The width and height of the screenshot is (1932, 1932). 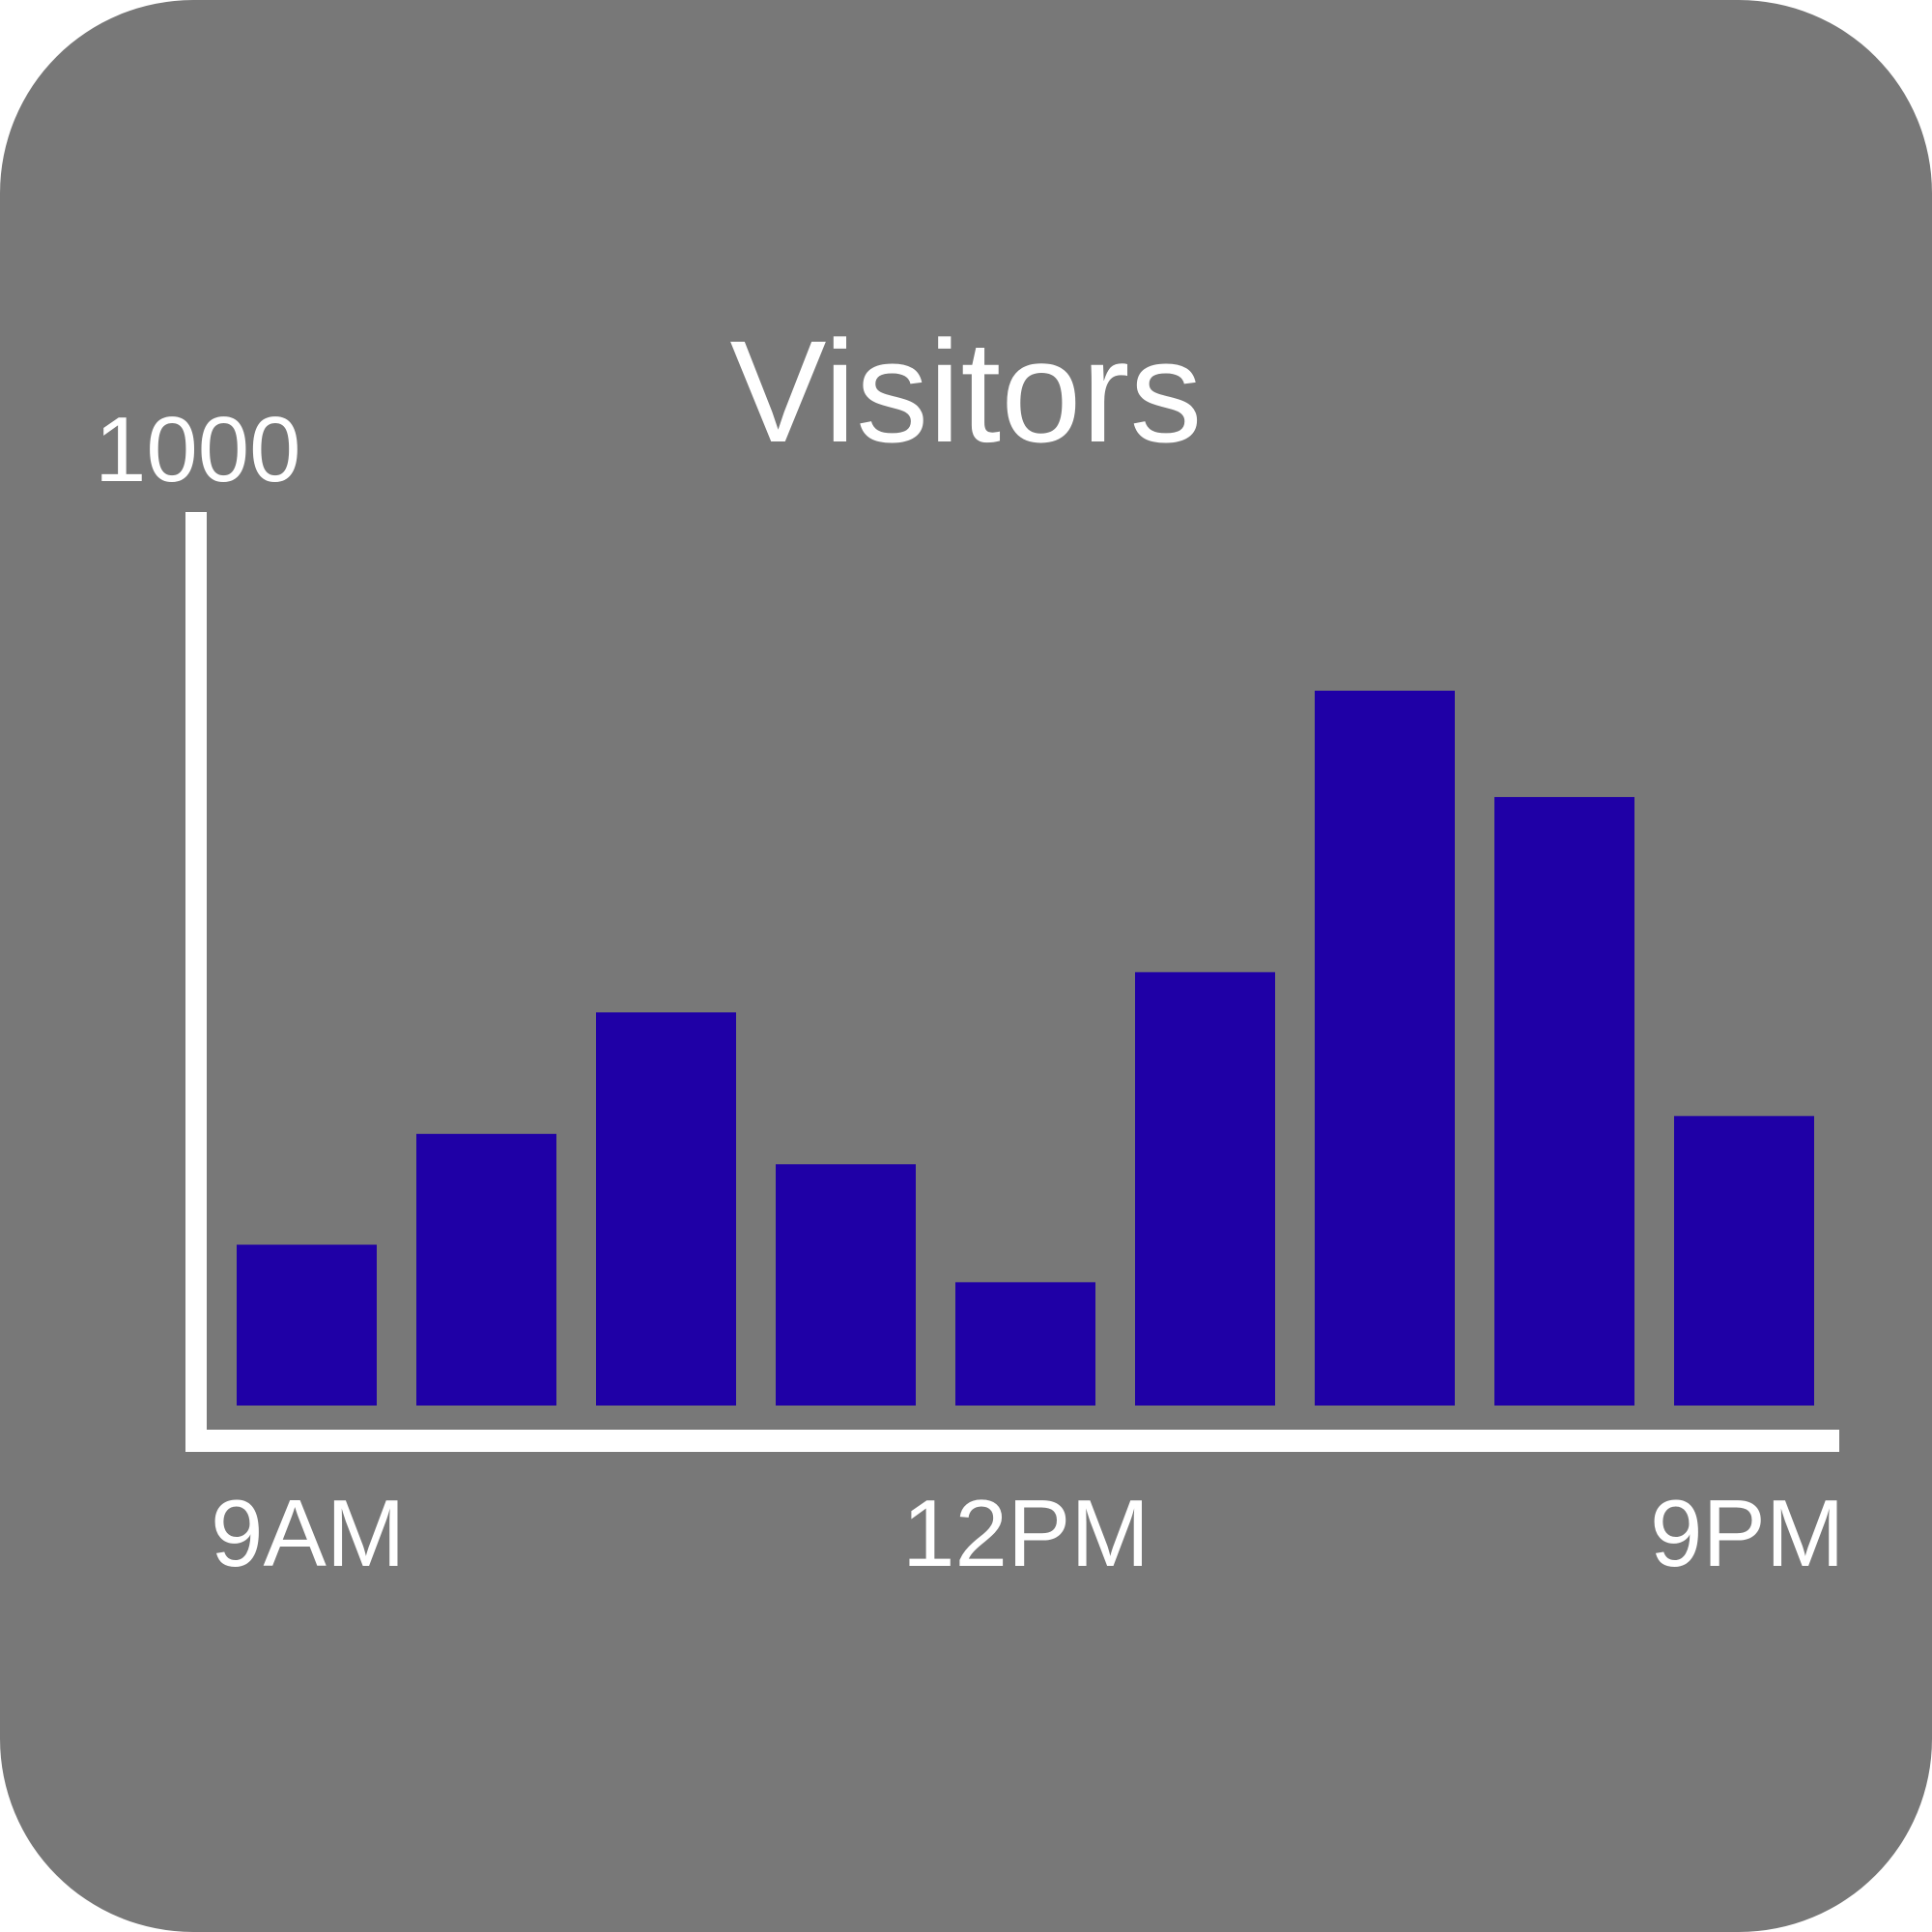 What do you see at coordinates (198, 449) in the screenshot?
I see `y-axis-max-label: 1000` at bounding box center [198, 449].